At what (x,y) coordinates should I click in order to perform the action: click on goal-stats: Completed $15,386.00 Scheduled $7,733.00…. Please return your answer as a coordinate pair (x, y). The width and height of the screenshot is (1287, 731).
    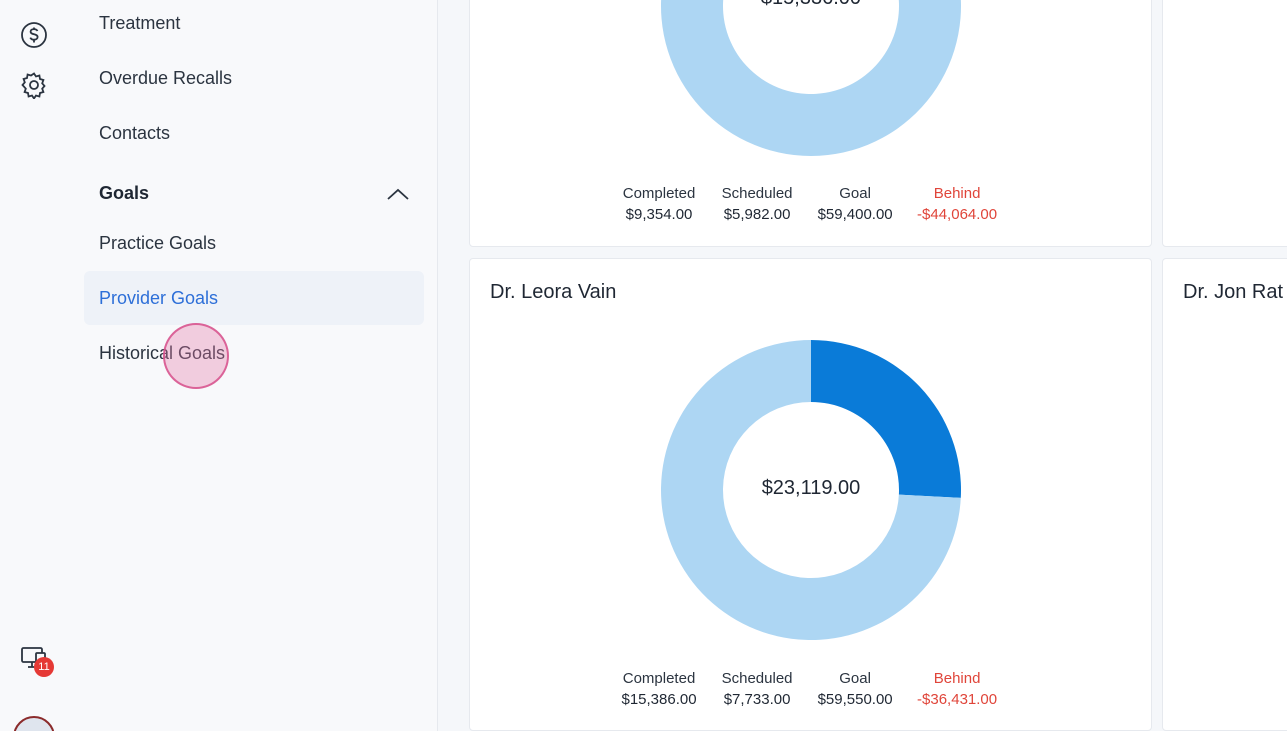
    Looking at the image, I should click on (810, 689).